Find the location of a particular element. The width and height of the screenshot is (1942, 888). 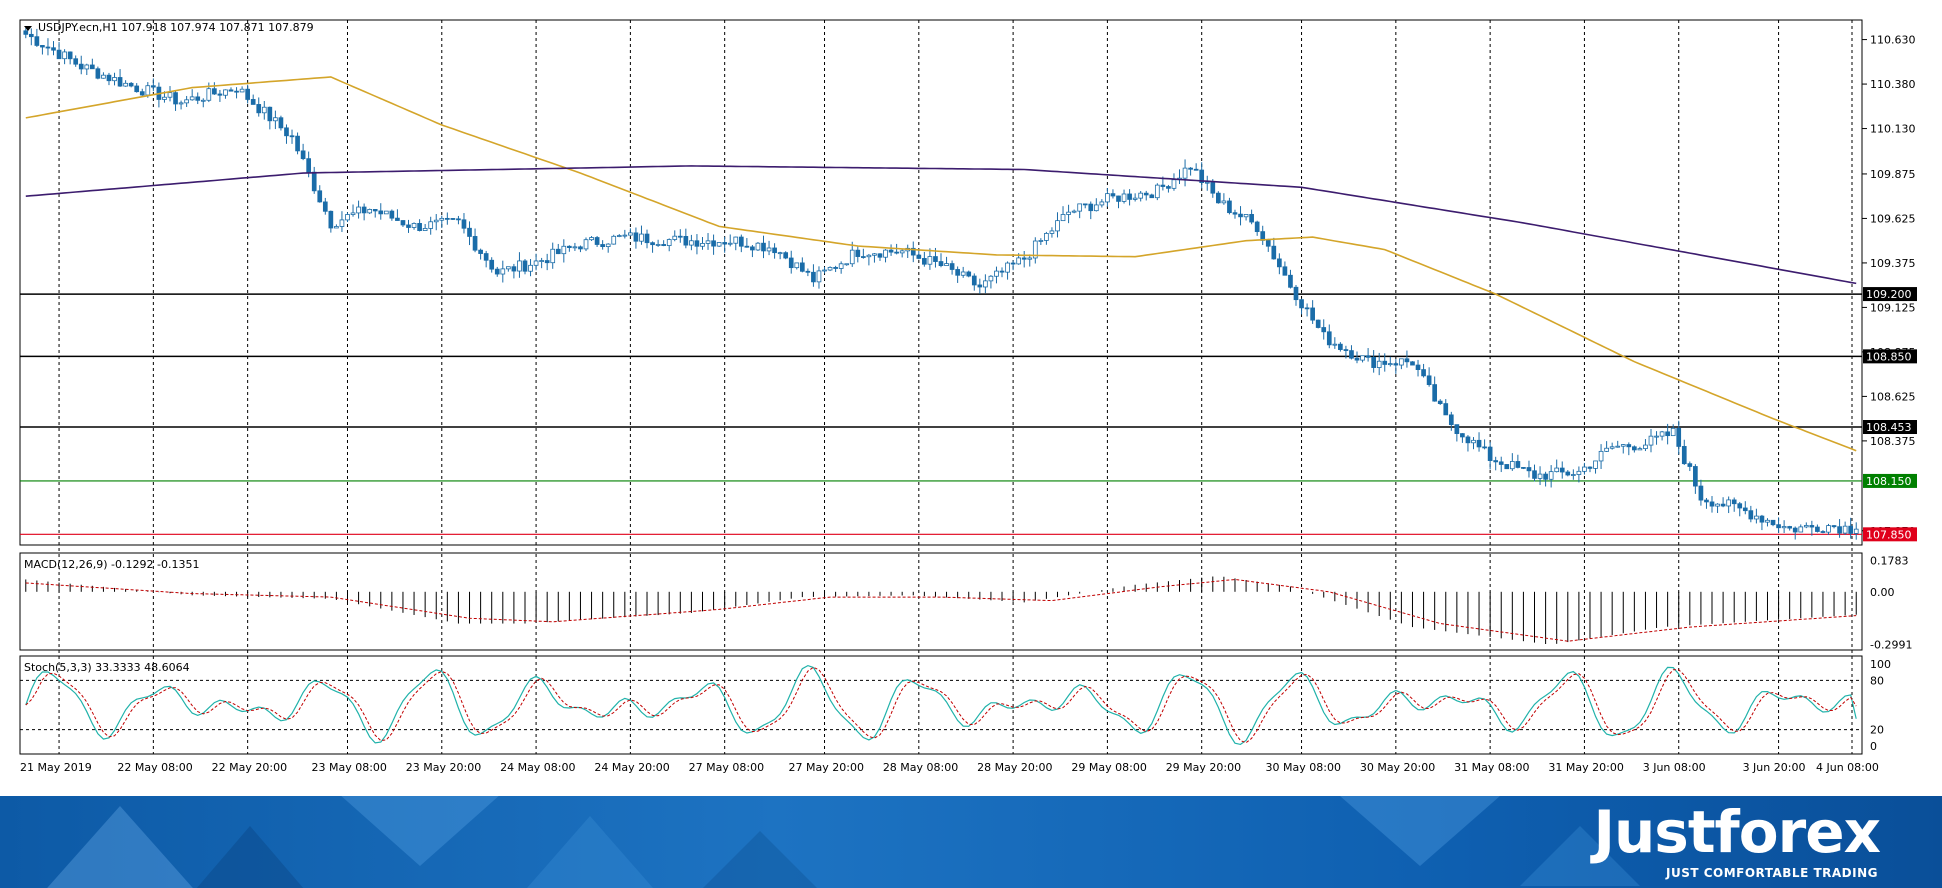

stoch-title: Stoch(5,3,3) 33.3333 48.6064 is located at coordinates (107, 667).